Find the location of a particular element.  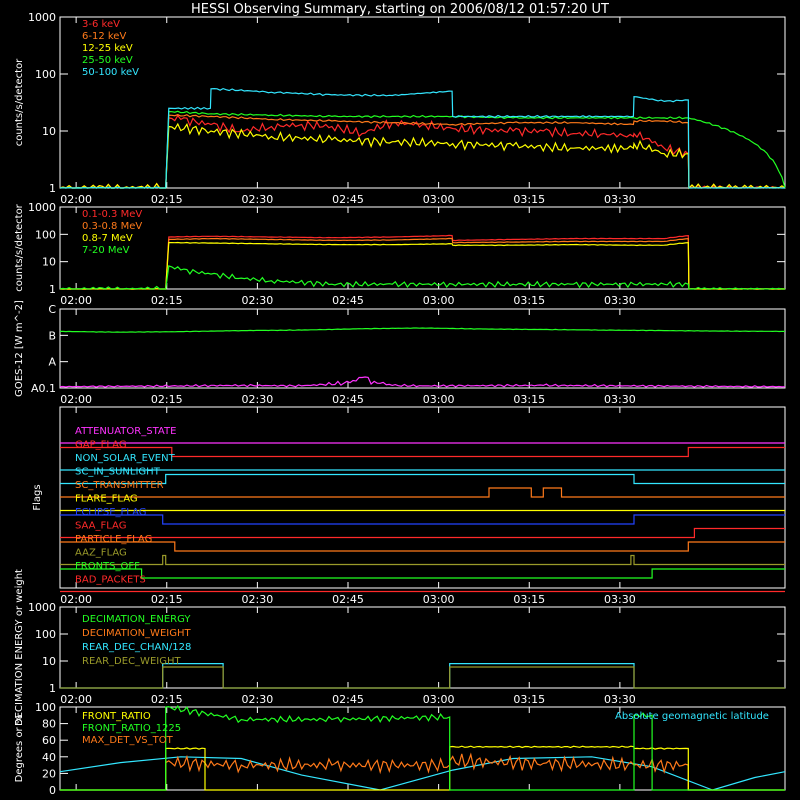

panel6-y-tick-label-2: 40 is located at coordinates (49, 757).